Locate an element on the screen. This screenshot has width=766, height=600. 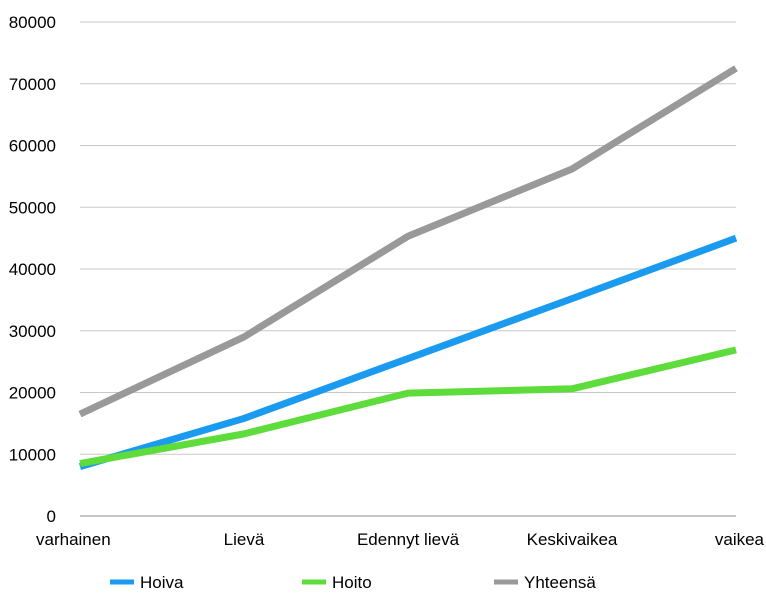
y-tick-label: 0 is located at coordinates (51, 516).